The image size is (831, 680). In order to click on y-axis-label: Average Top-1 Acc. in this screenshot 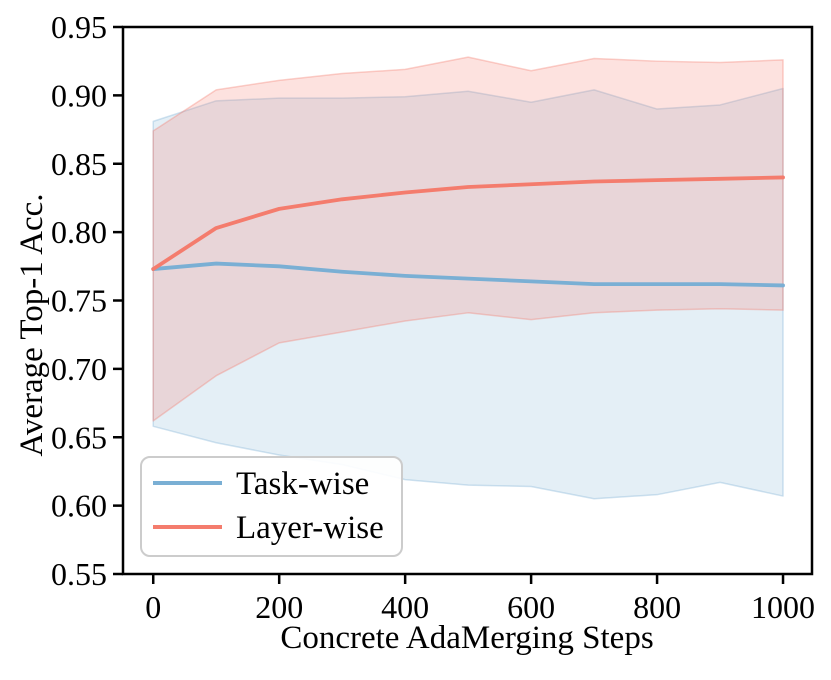, I will do `click(32, 324)`.